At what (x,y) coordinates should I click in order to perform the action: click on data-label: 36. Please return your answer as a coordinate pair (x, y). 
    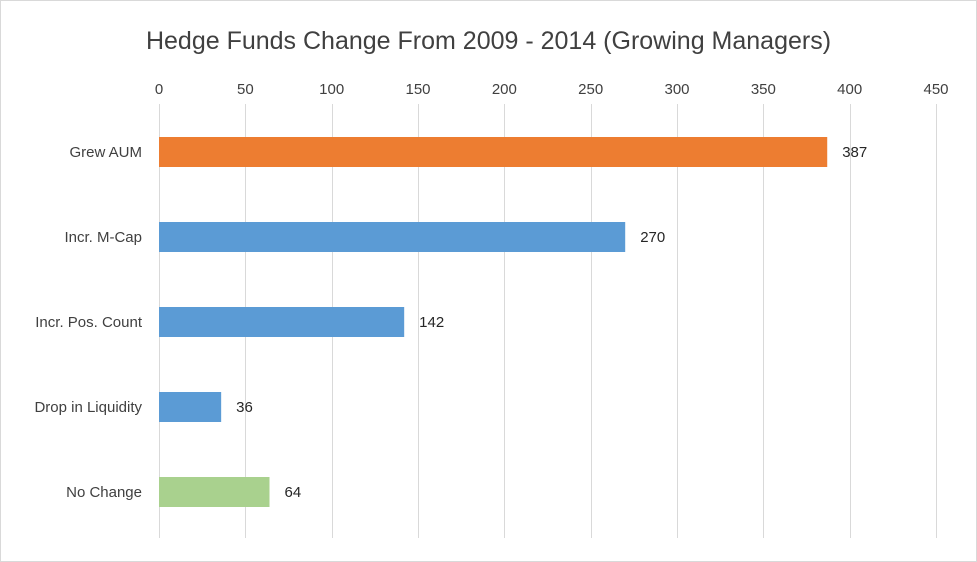
    Looking at the image, I should click on (244, 407).